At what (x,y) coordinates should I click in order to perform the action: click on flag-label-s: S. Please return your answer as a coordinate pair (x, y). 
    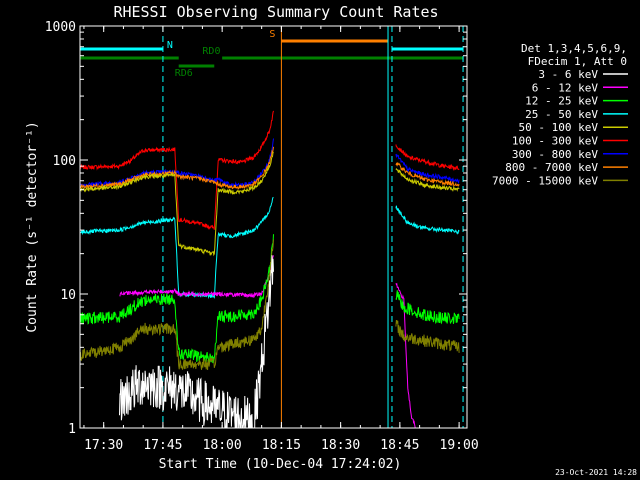
    Looking at the image, I should click on (272, 34).